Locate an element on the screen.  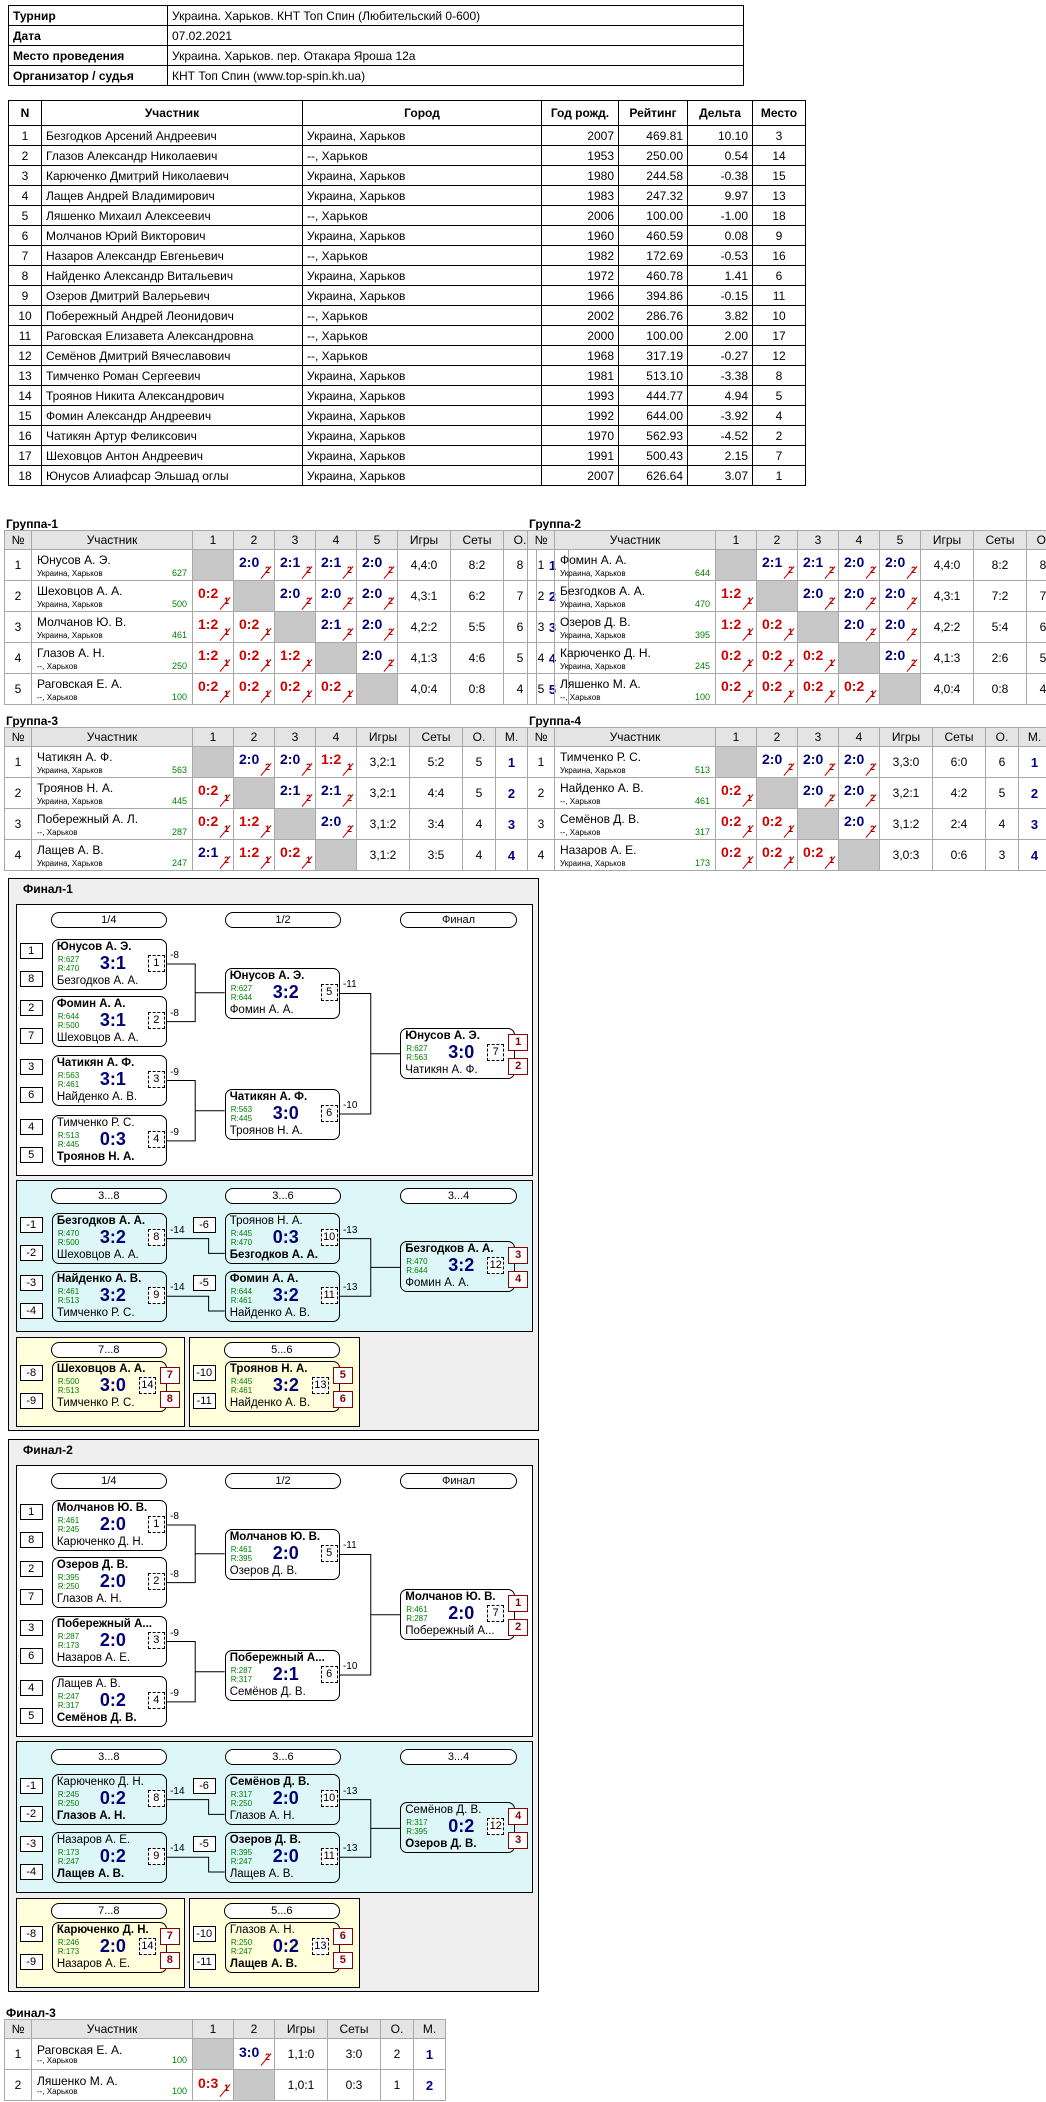
loser-goes-to: -8 is located at coordinates (174, 955).